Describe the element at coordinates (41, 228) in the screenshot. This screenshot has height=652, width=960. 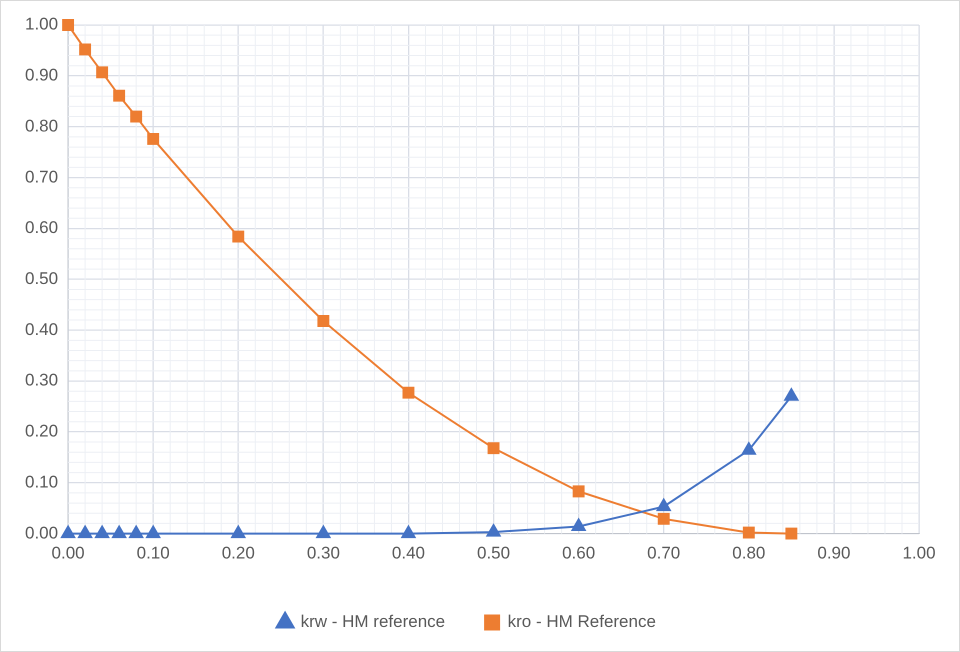
I see `y-tick-label: 0.60` at that location.